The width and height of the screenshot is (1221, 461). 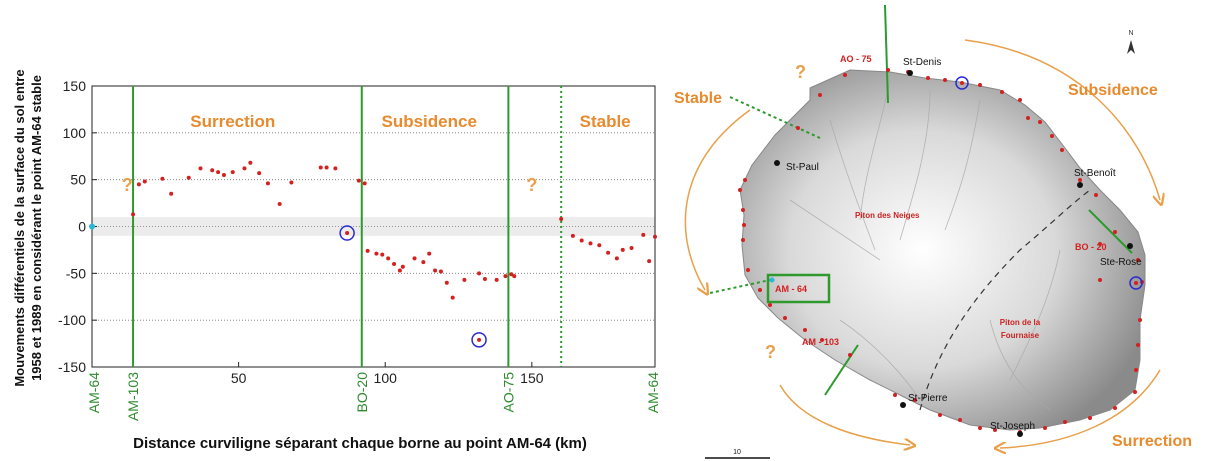 I want to click on map-question-mark-north: ?, so click(x=800, y=72).